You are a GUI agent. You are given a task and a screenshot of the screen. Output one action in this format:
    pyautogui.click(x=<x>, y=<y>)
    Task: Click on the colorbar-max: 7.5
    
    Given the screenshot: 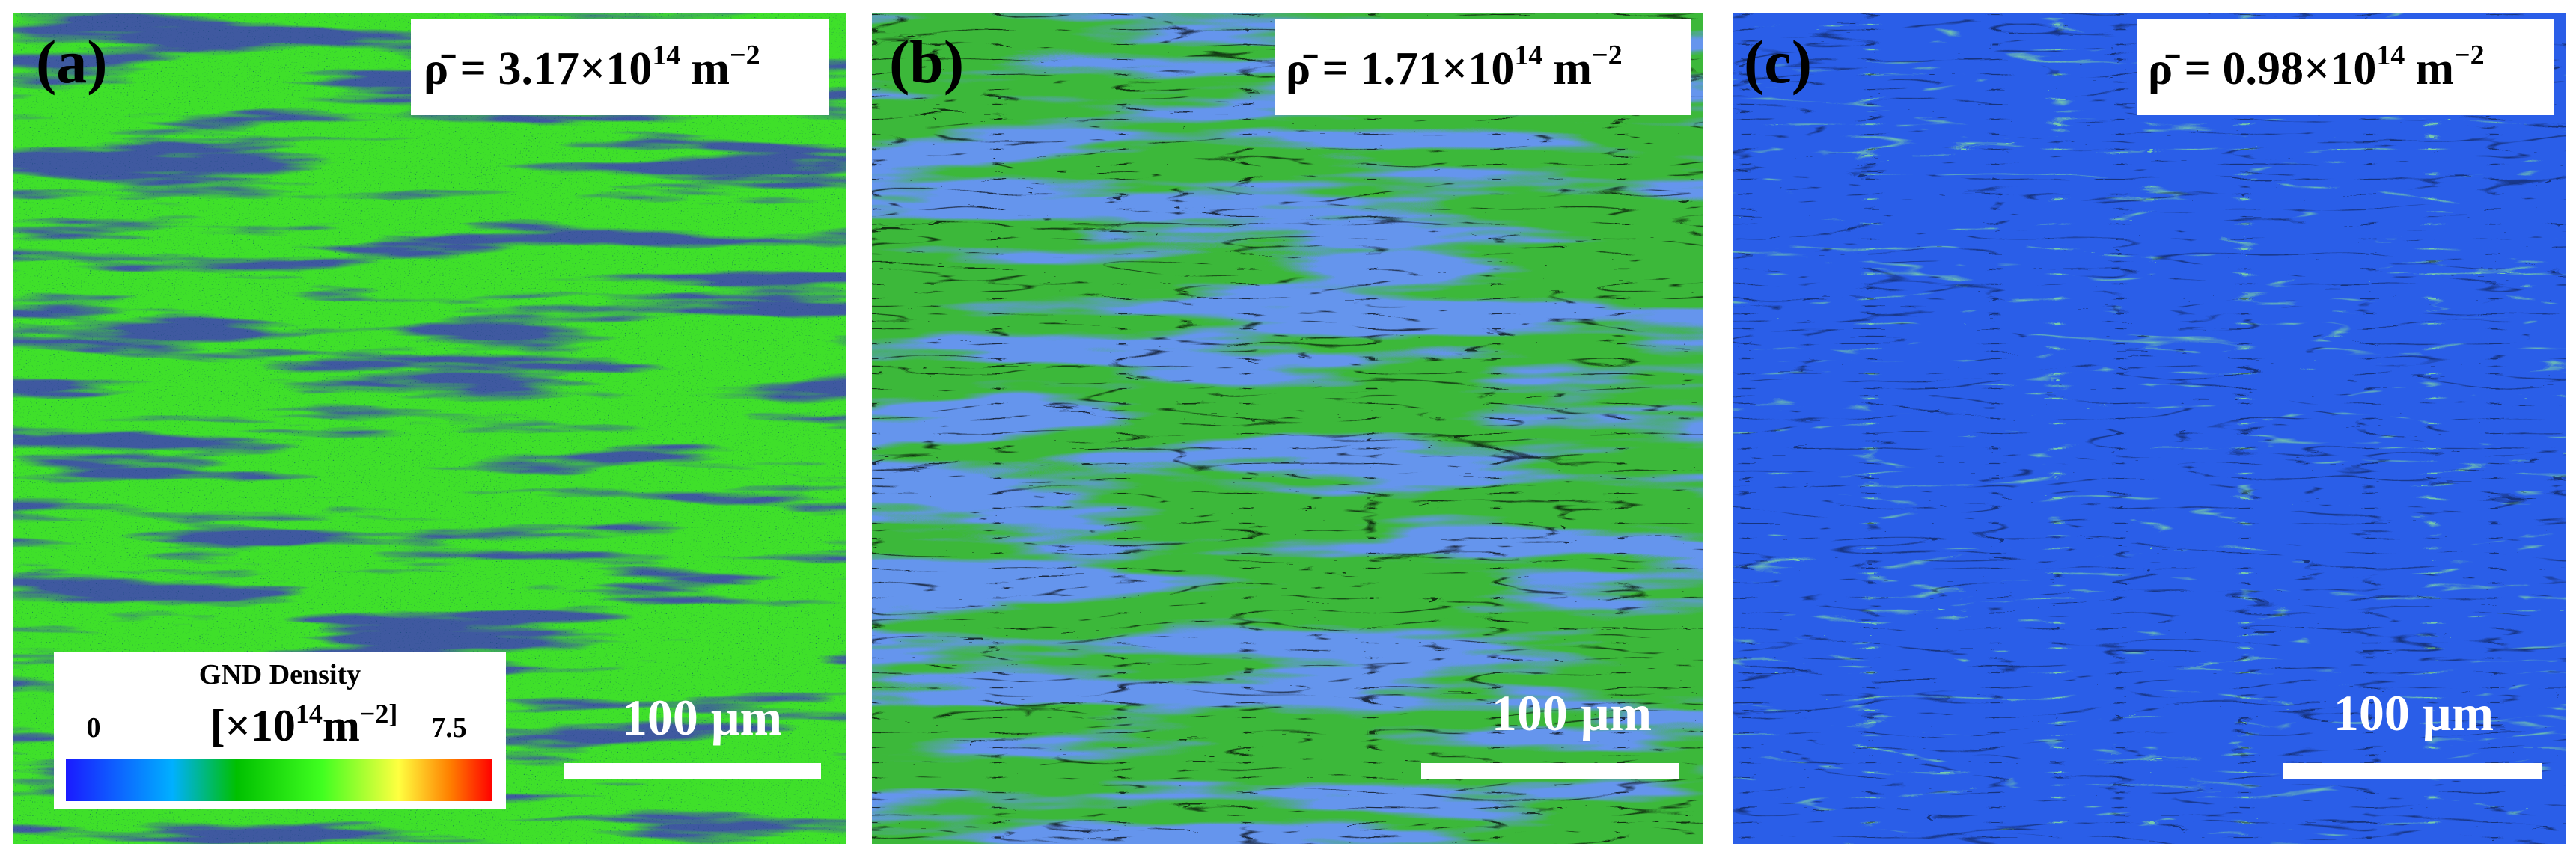 What is the action you would take?
    pyautogui.click(x=449, y=728)
    